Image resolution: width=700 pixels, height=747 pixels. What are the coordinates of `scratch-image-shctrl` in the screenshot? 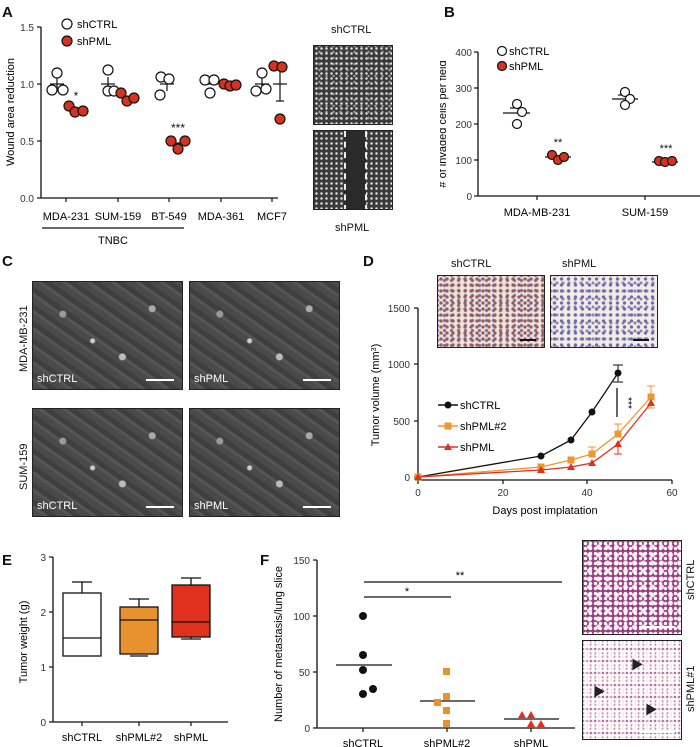 It's located at (353, 85).